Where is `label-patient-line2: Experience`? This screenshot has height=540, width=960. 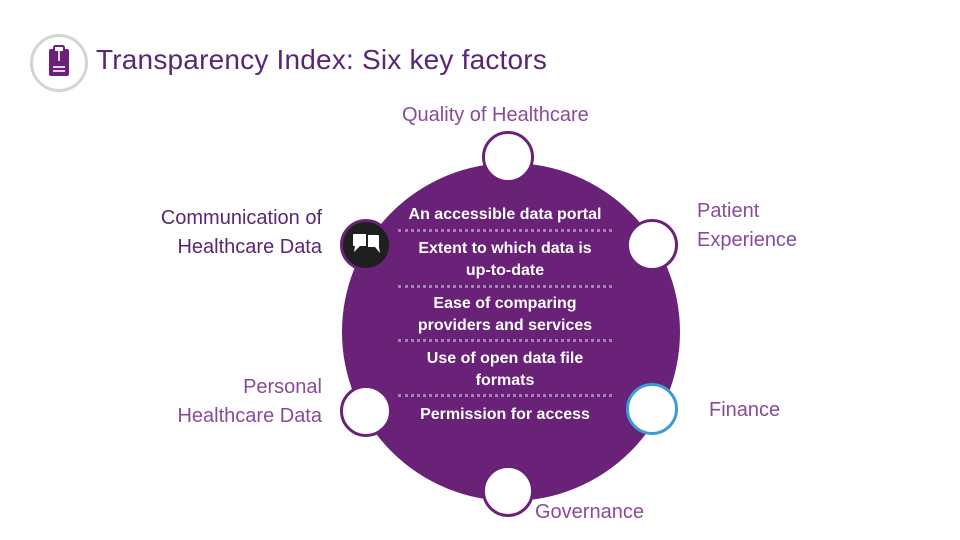 label-patient-line2: Experience is located at coordinates (747, 240).